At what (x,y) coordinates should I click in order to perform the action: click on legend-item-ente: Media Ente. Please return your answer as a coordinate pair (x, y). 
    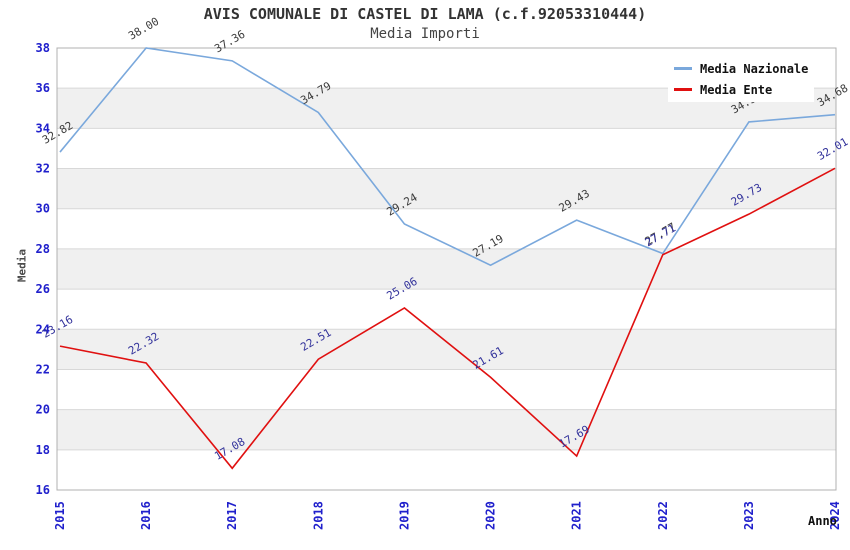
    Looking at the image, I should click on (744, 90).